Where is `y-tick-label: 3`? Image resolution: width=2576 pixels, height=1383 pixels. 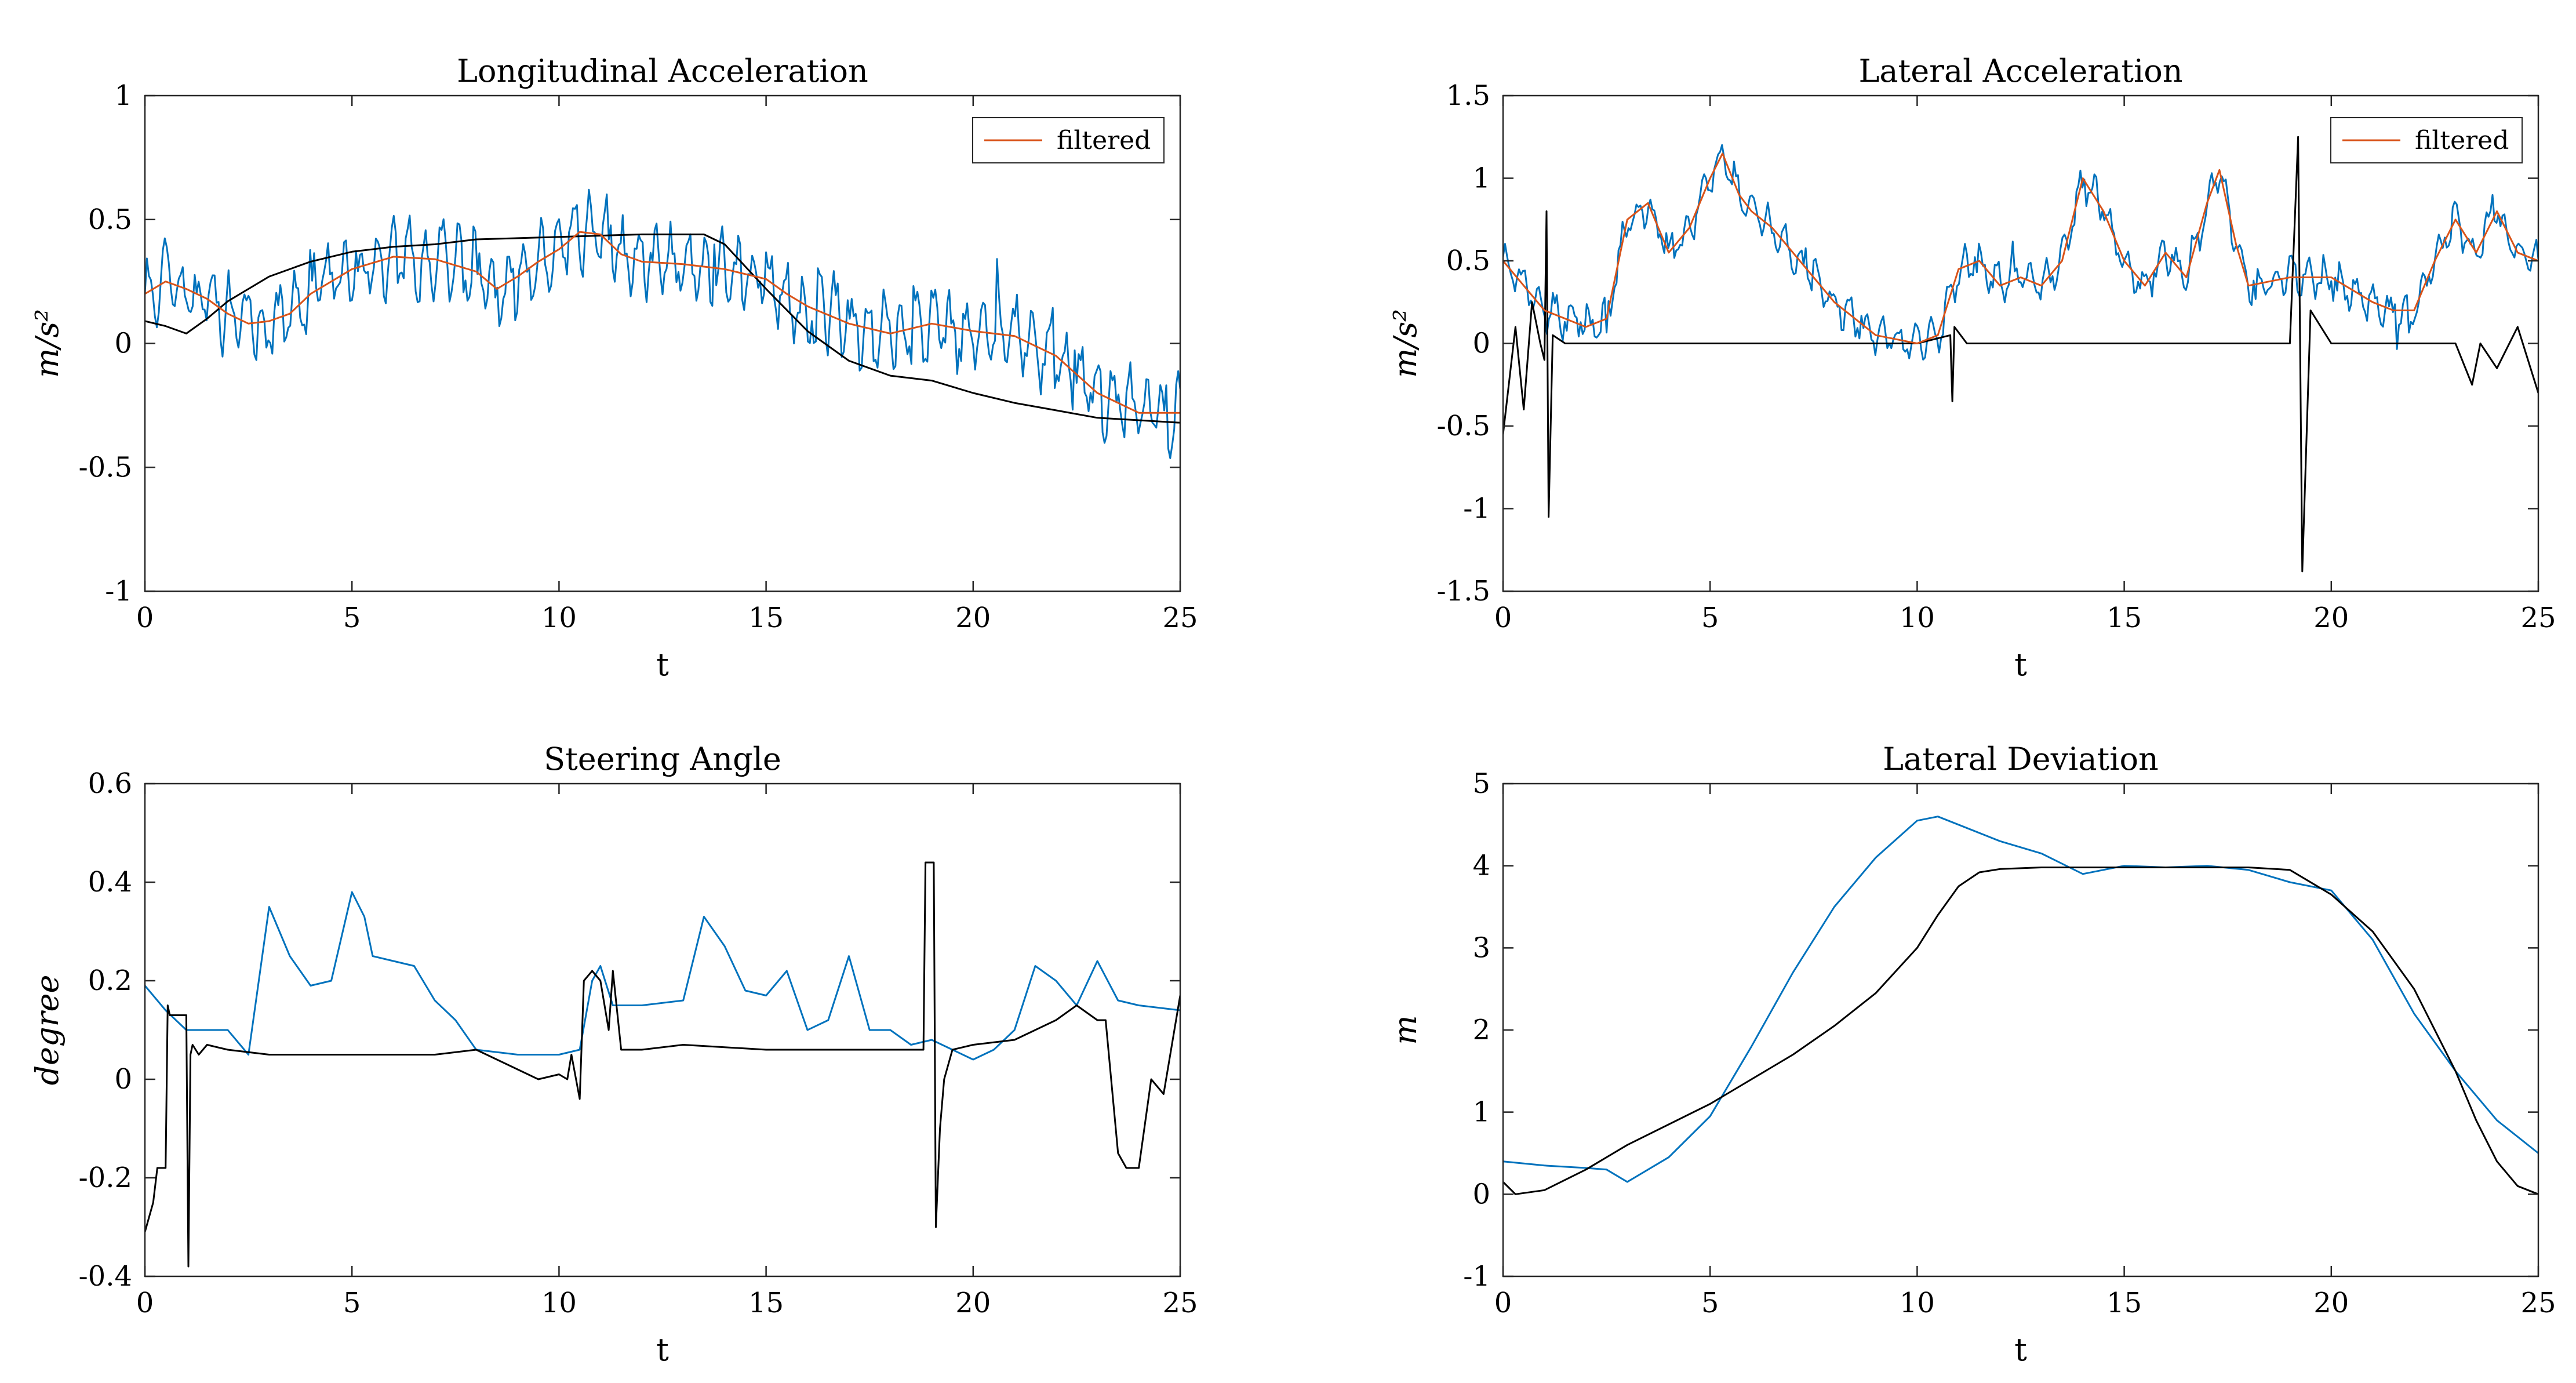 y-tick-label: 3 is located at coordinates (1481, 947).